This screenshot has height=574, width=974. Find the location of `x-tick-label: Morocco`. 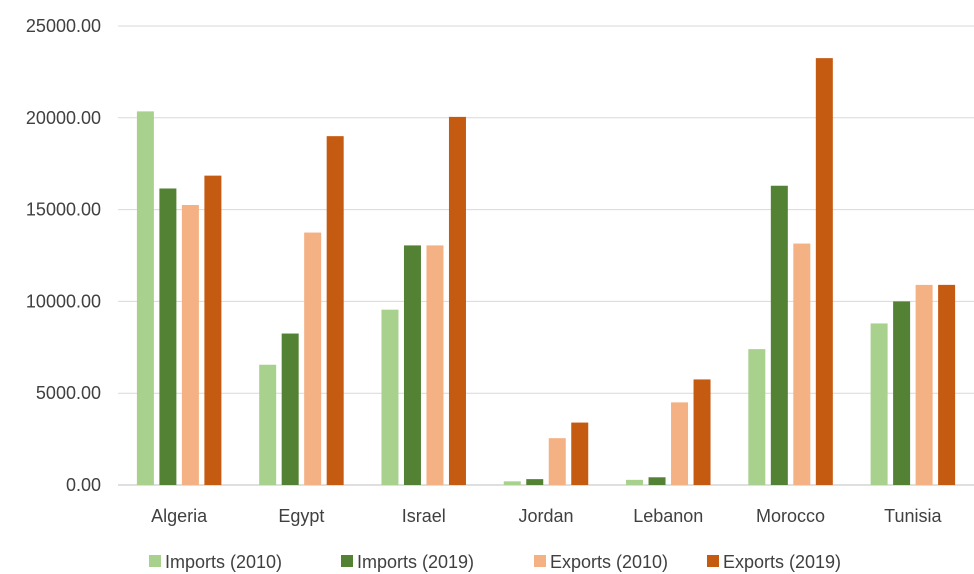

x-tick-label: Morocco is located at coordinates (790, 516).